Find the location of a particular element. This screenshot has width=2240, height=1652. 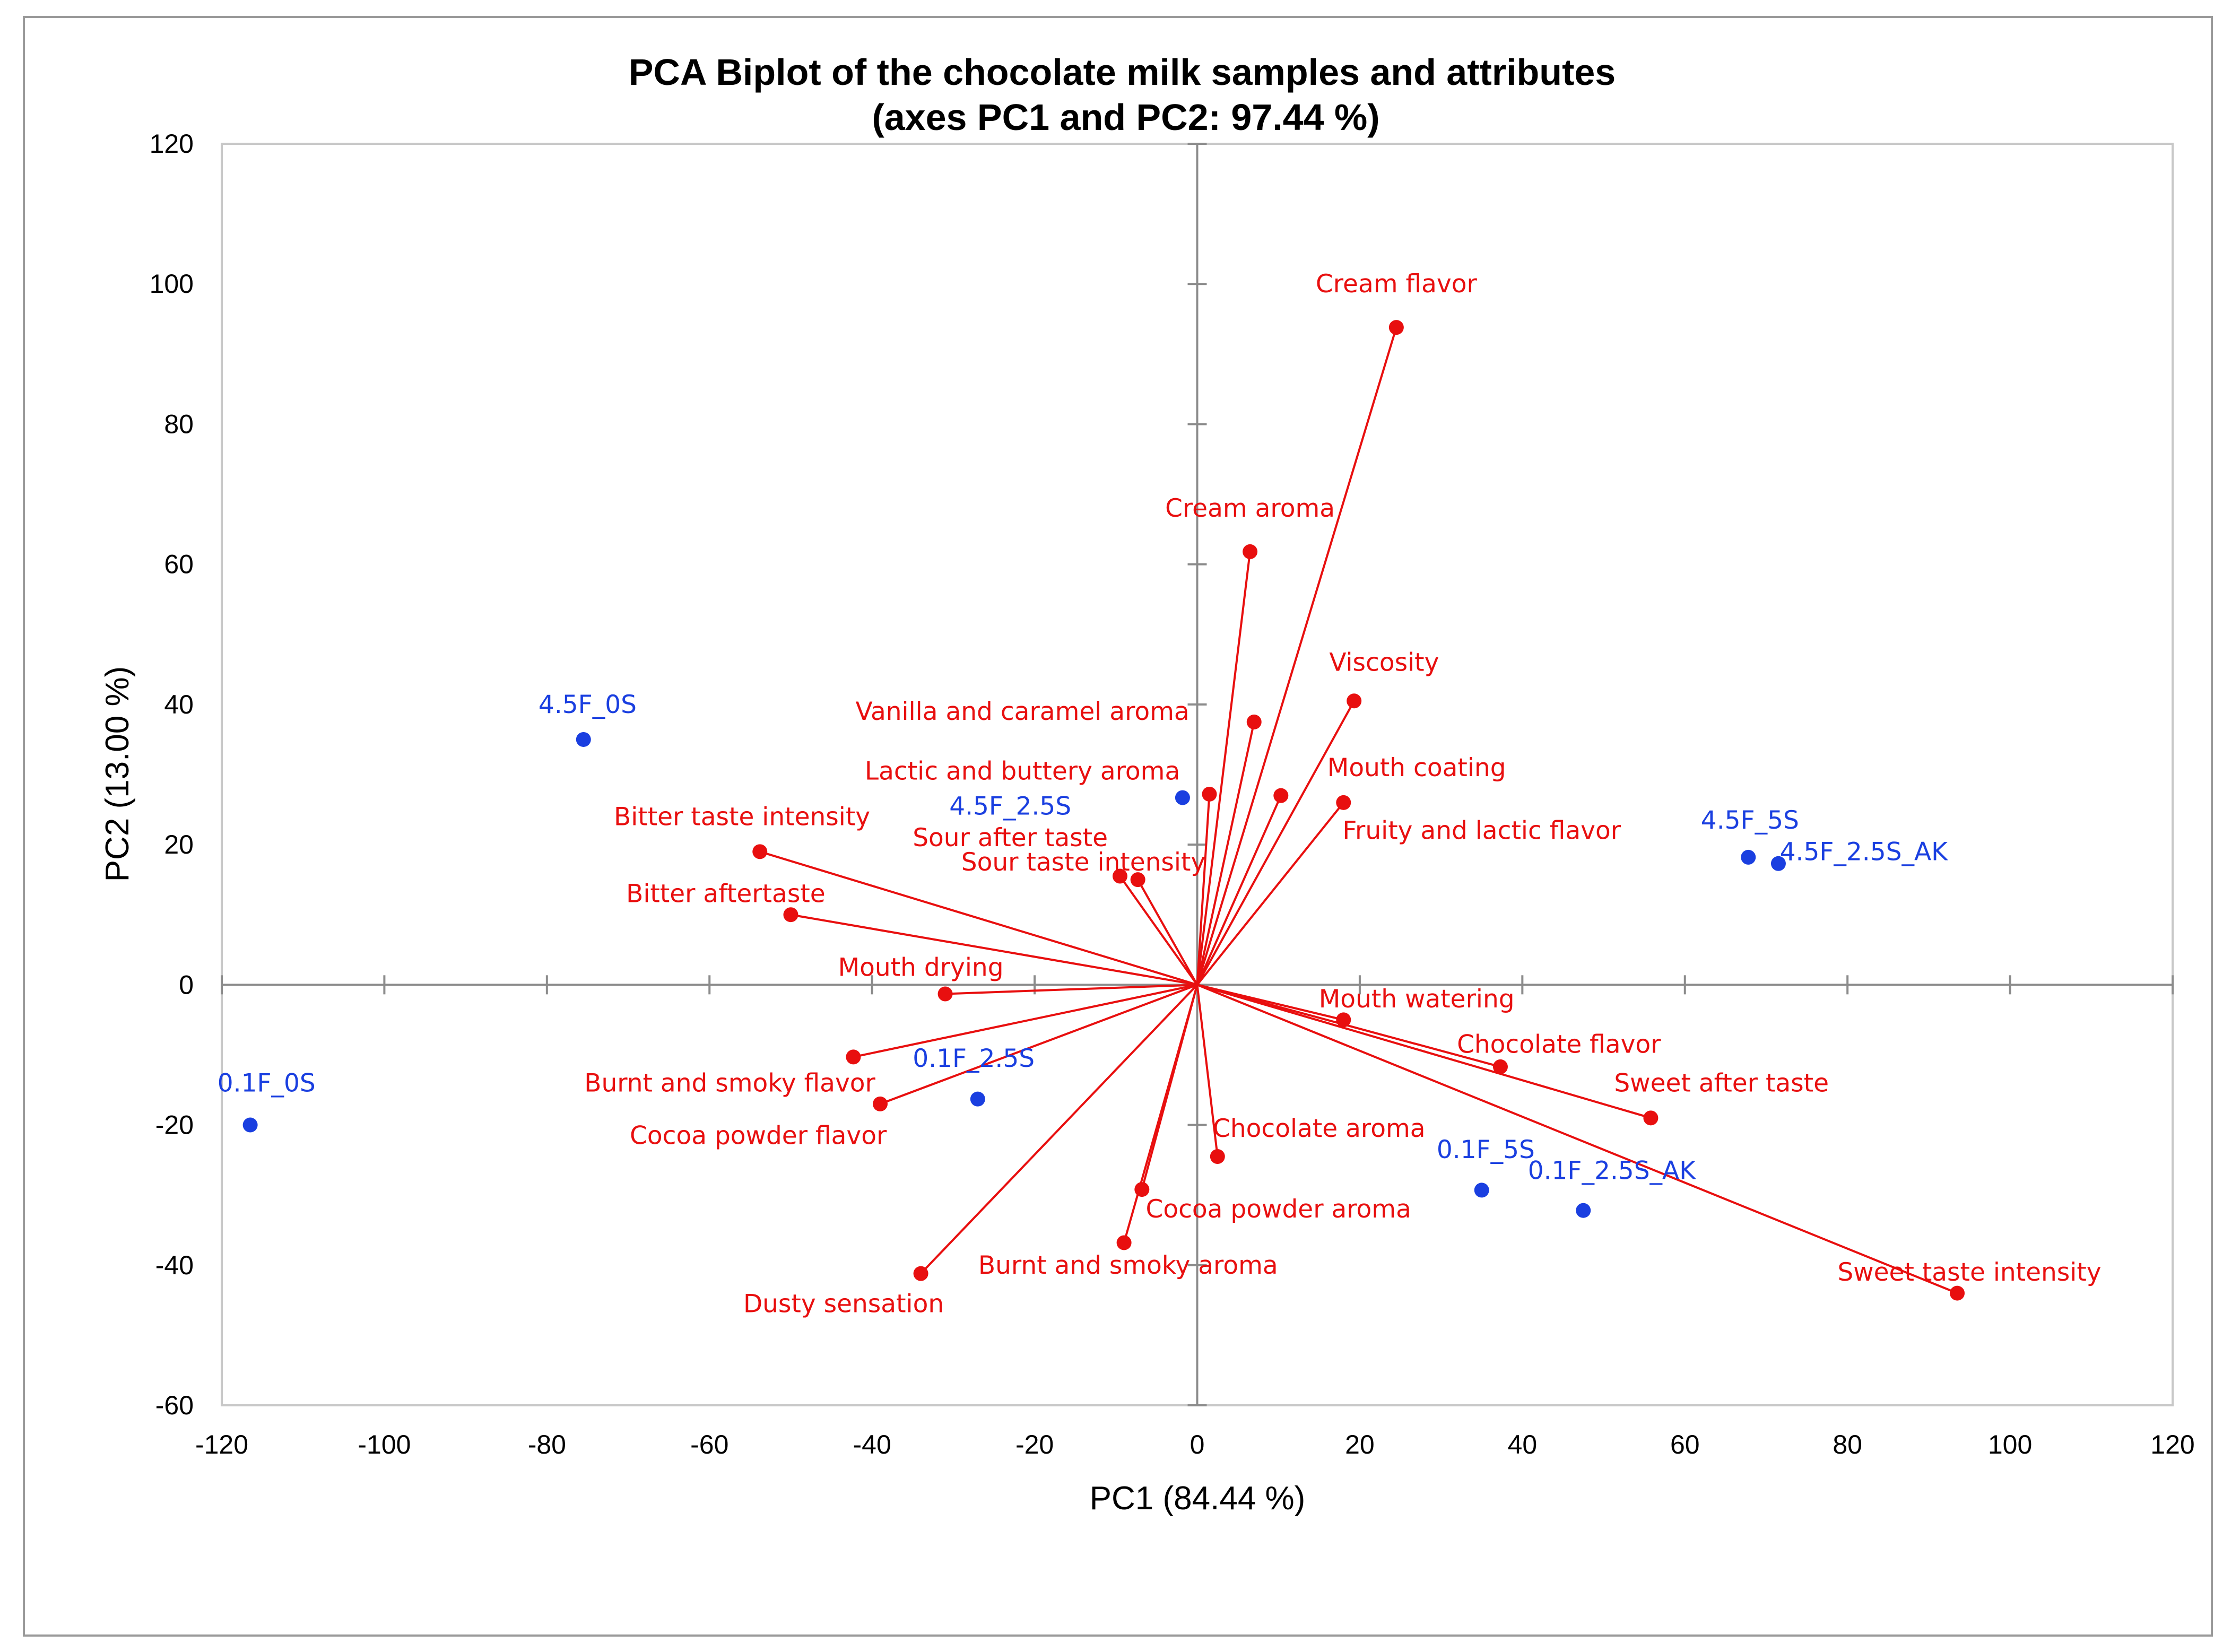

y-tick-label: 60 is located at coordinates (179, 564).